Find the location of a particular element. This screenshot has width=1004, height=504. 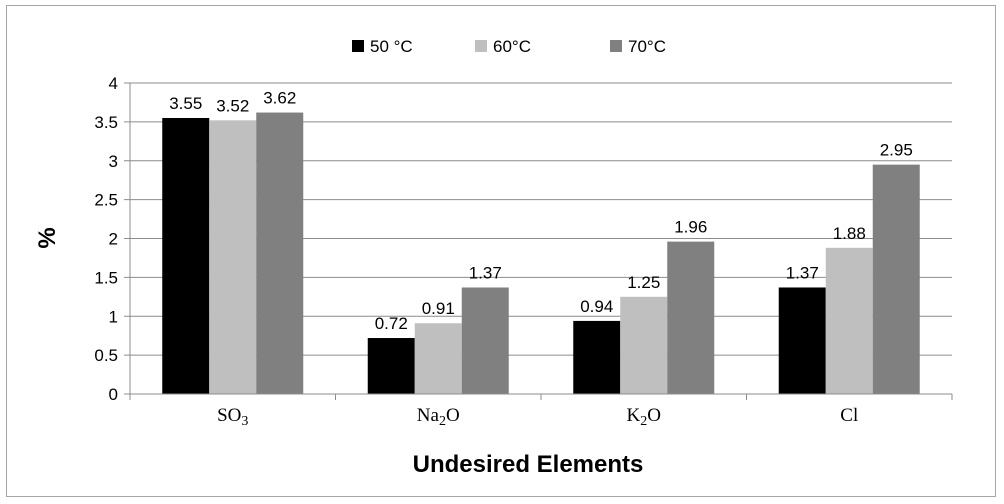

y-tick-label: 1 is located at coordinates (113, 316).